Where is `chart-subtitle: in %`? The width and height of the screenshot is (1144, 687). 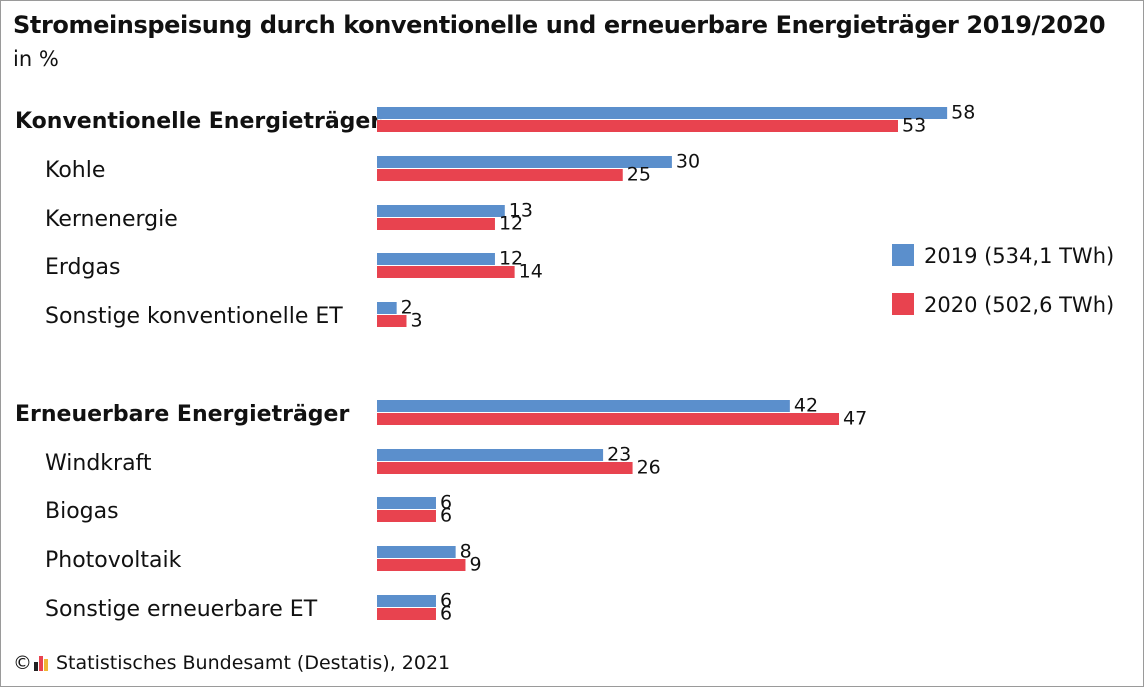 chart-subtitle: in % is located at coordinates (36, 59).